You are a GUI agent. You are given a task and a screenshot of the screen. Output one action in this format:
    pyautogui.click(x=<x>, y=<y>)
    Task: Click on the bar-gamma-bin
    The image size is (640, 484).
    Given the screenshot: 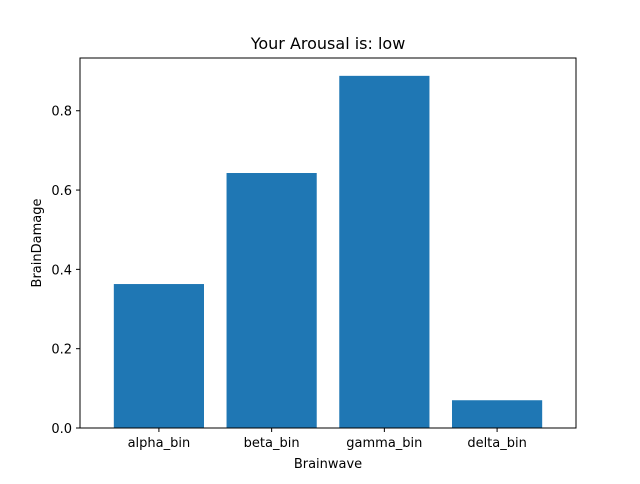 What is the action you would take?
    pyautogui.click(x=384, y=252)
    